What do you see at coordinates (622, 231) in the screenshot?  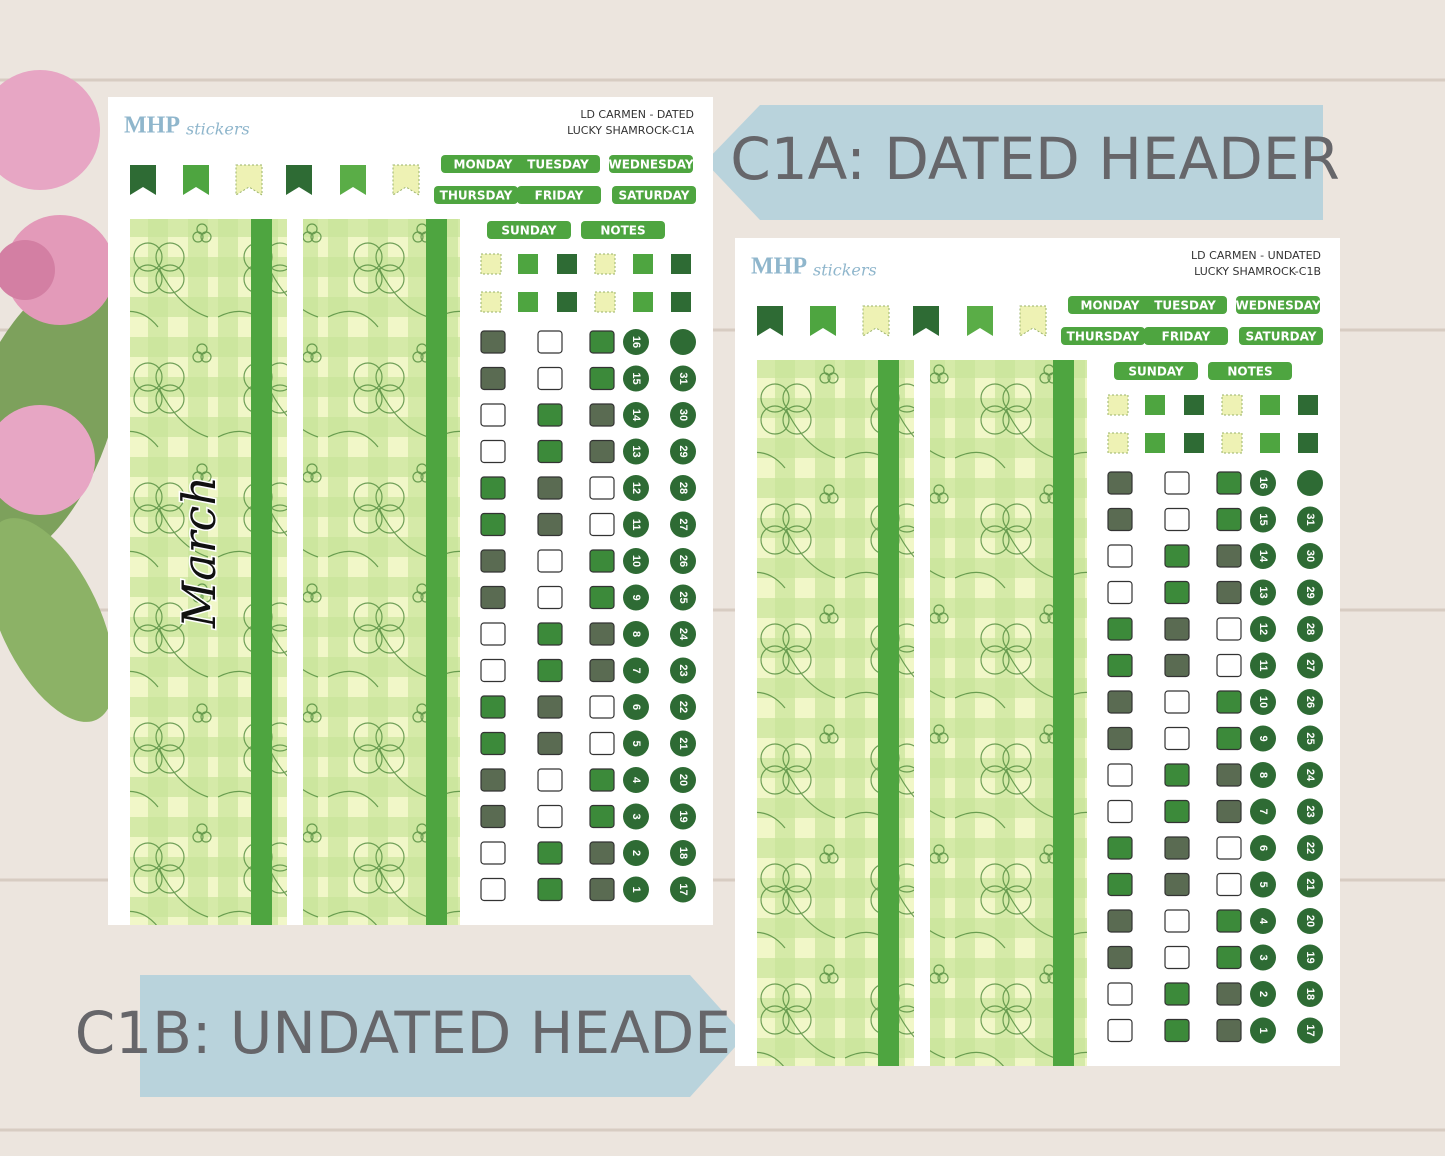 I see `day-label: NOTES` at bounding box center [622, 231].